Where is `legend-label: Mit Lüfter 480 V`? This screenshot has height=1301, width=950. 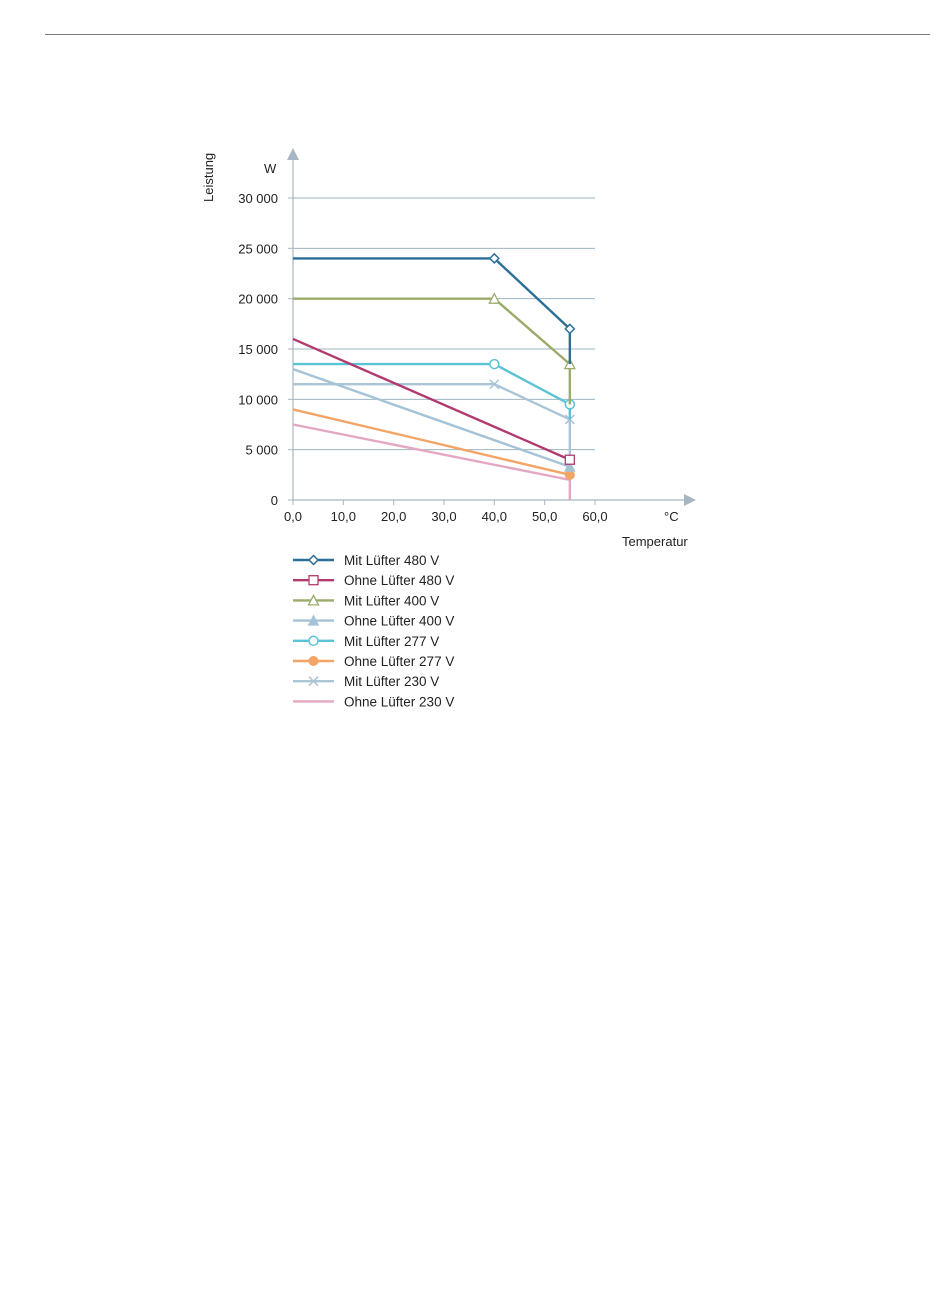 legend-label: Mit Lüfter 480 V is located at coordinates (391, 560).